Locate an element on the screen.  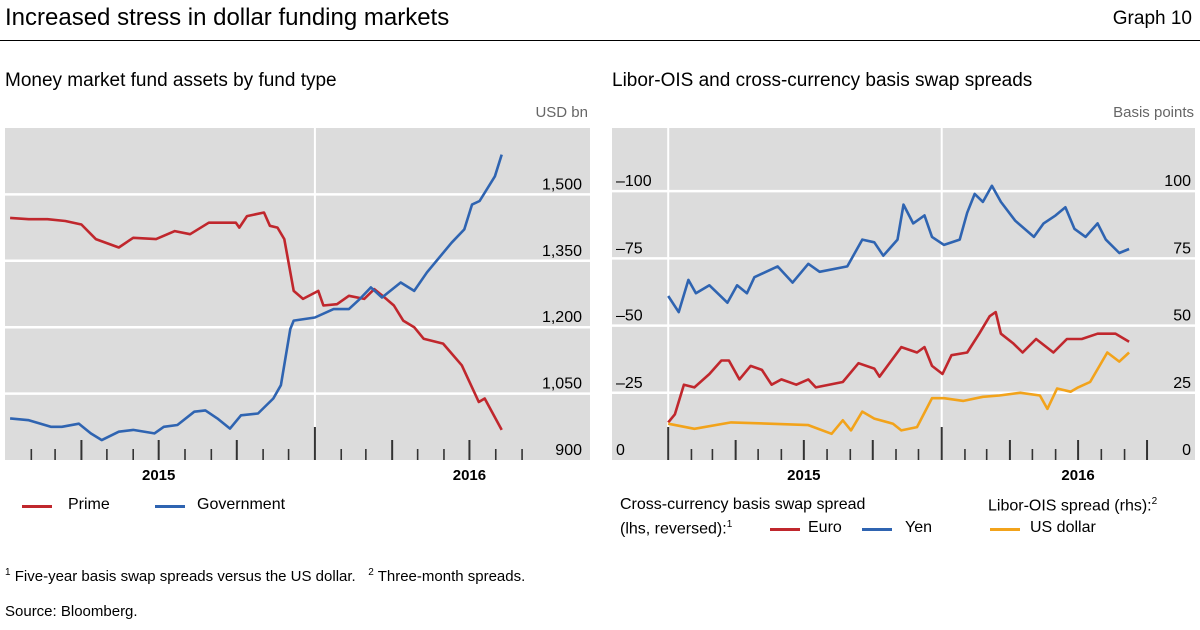
footnote-2-text: Three-month spreads. is located at coordinates (451, 576).